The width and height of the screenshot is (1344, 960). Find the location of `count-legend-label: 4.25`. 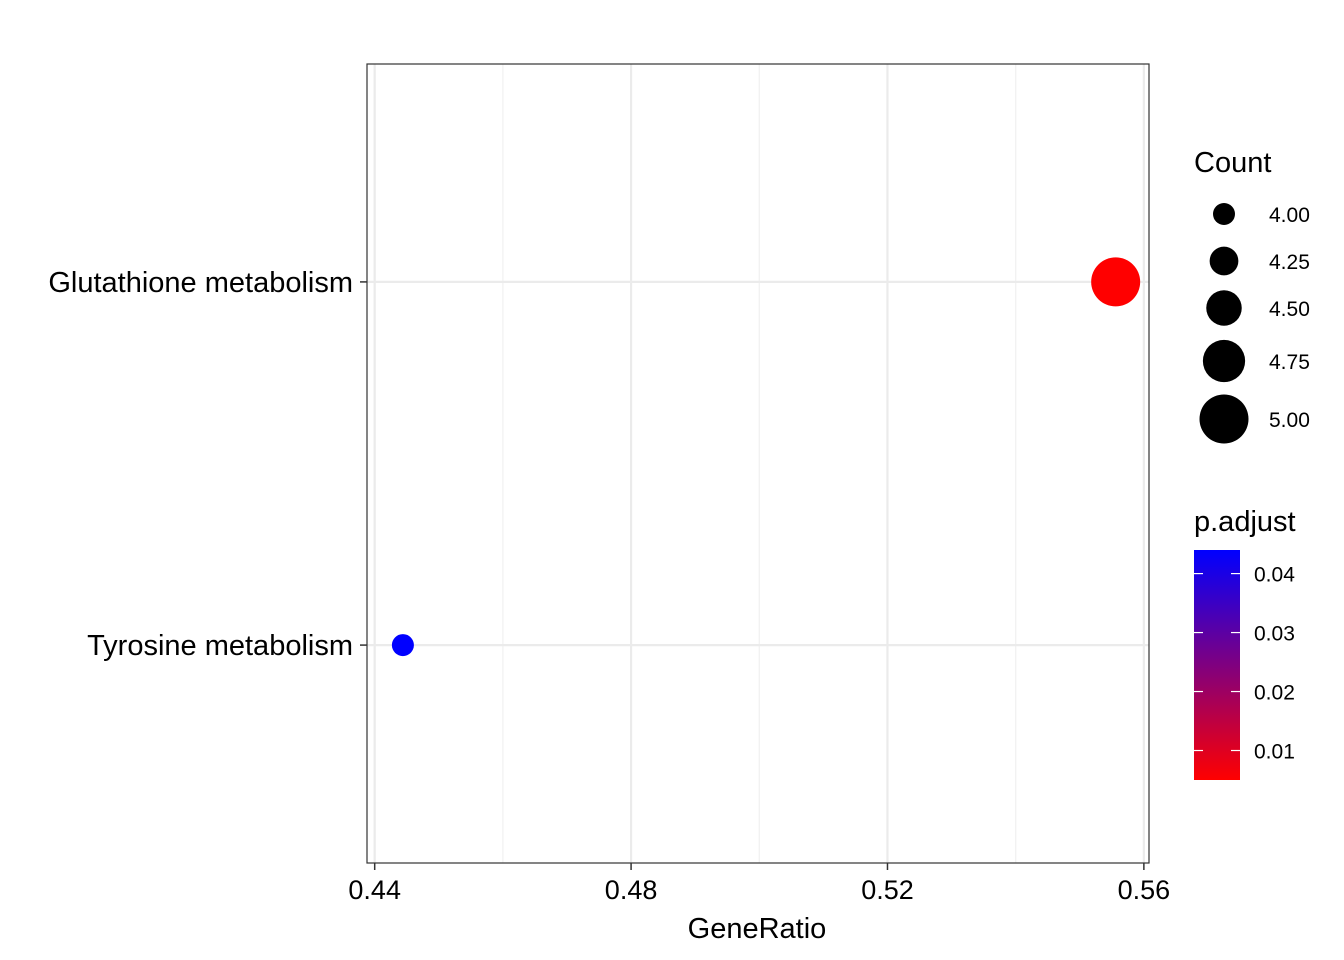

count-legend-label: 4.25 is located at coordinates (1289, 262).